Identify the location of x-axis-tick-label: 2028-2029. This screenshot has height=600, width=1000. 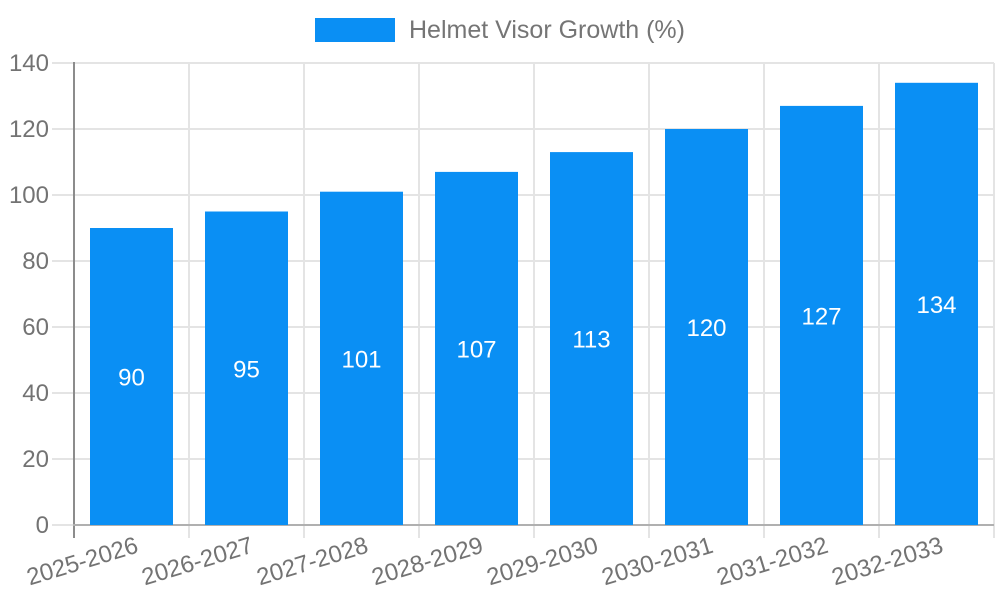
(428, 561).